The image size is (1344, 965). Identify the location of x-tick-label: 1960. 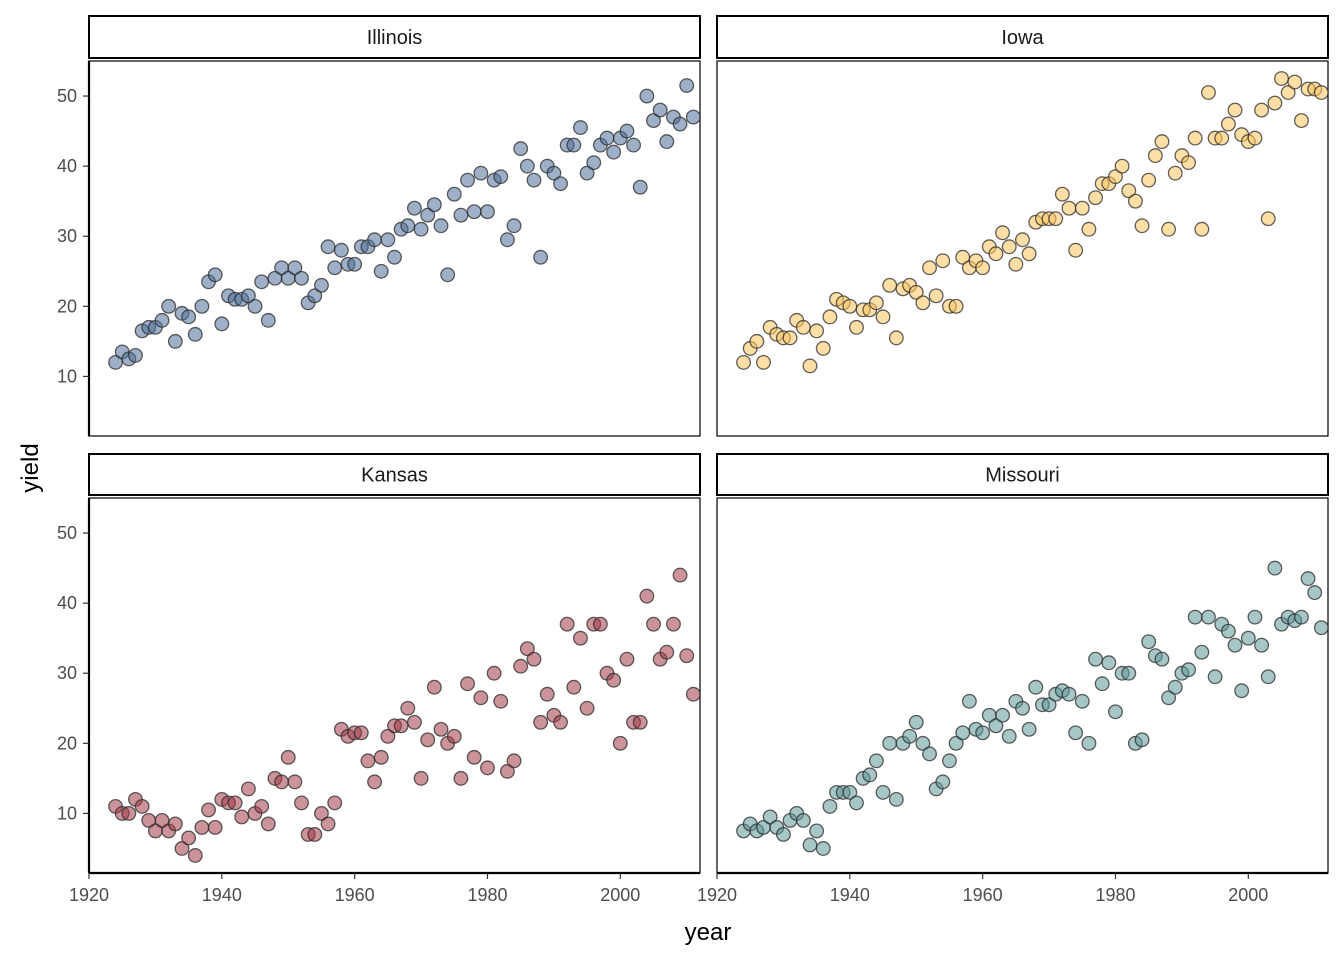
(355, 895).